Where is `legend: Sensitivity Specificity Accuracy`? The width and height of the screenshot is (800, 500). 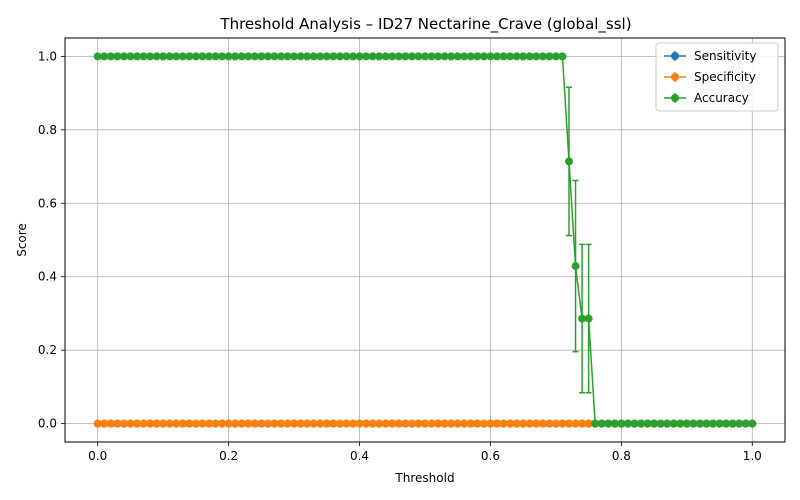 legend: Sensitivity Specificity Accuracy is located at coordinates (717, 77).